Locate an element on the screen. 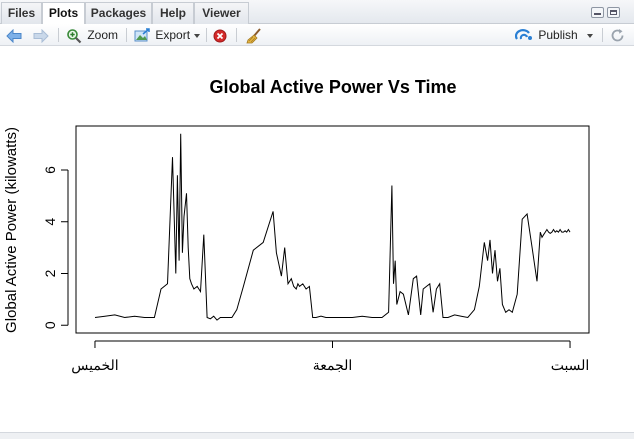 Image resolution: width=634 pixels, height=439 pixels. publish-button: Publish is located at coordinates (553, 35).